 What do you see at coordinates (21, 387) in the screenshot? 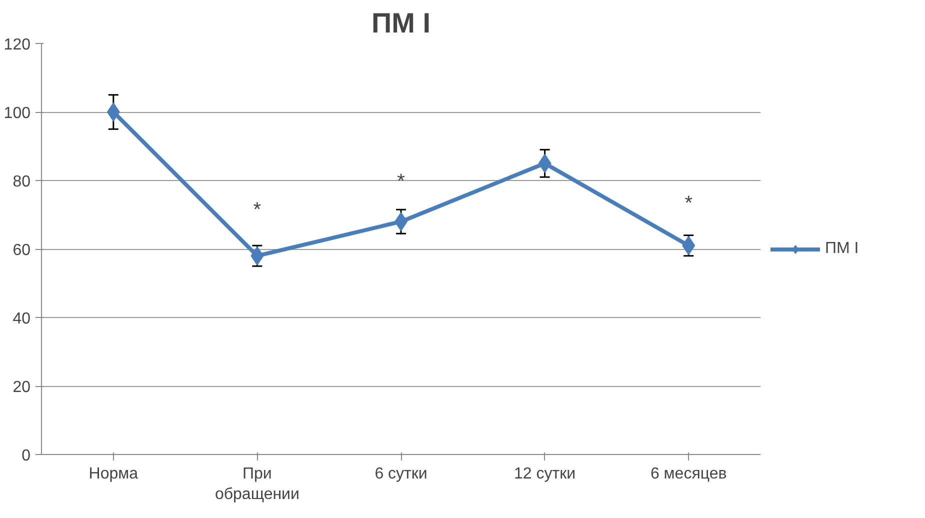
I see `y-tick-label: 20` at bounding box center [21, 387].